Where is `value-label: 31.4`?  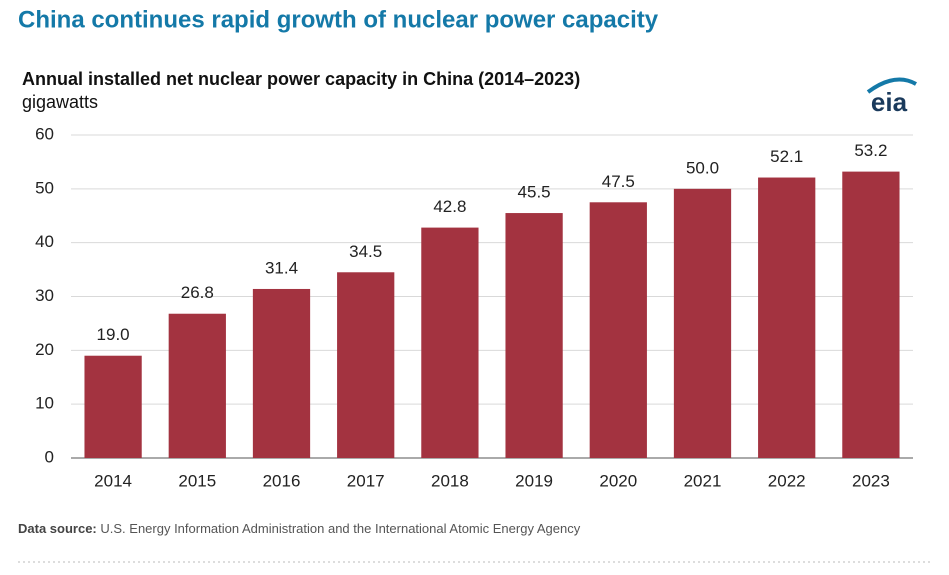 value-label: 31.4 is located at coordinates (281, 267).